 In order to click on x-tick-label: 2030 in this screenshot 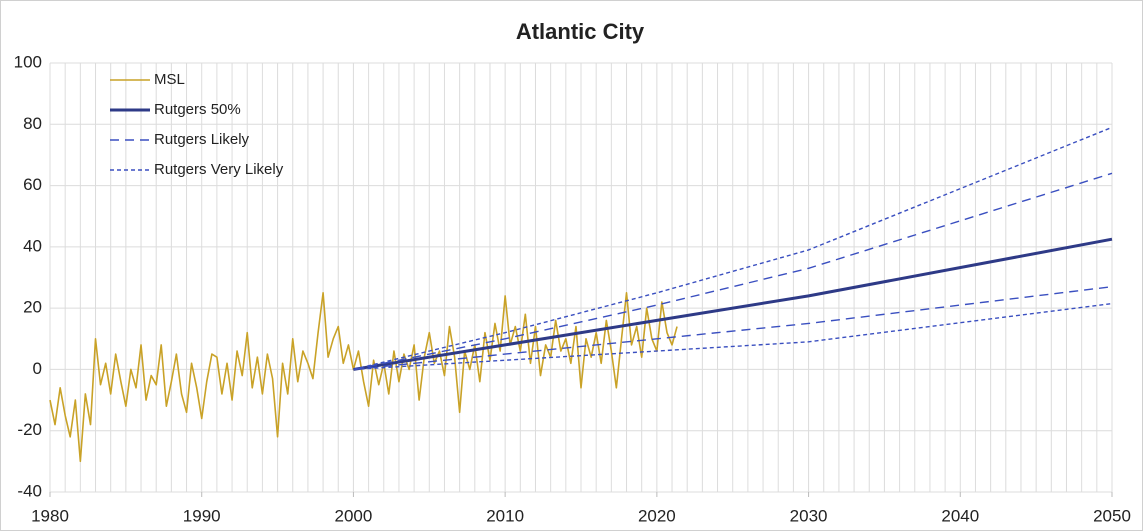, I will do `click(809, 515)`.